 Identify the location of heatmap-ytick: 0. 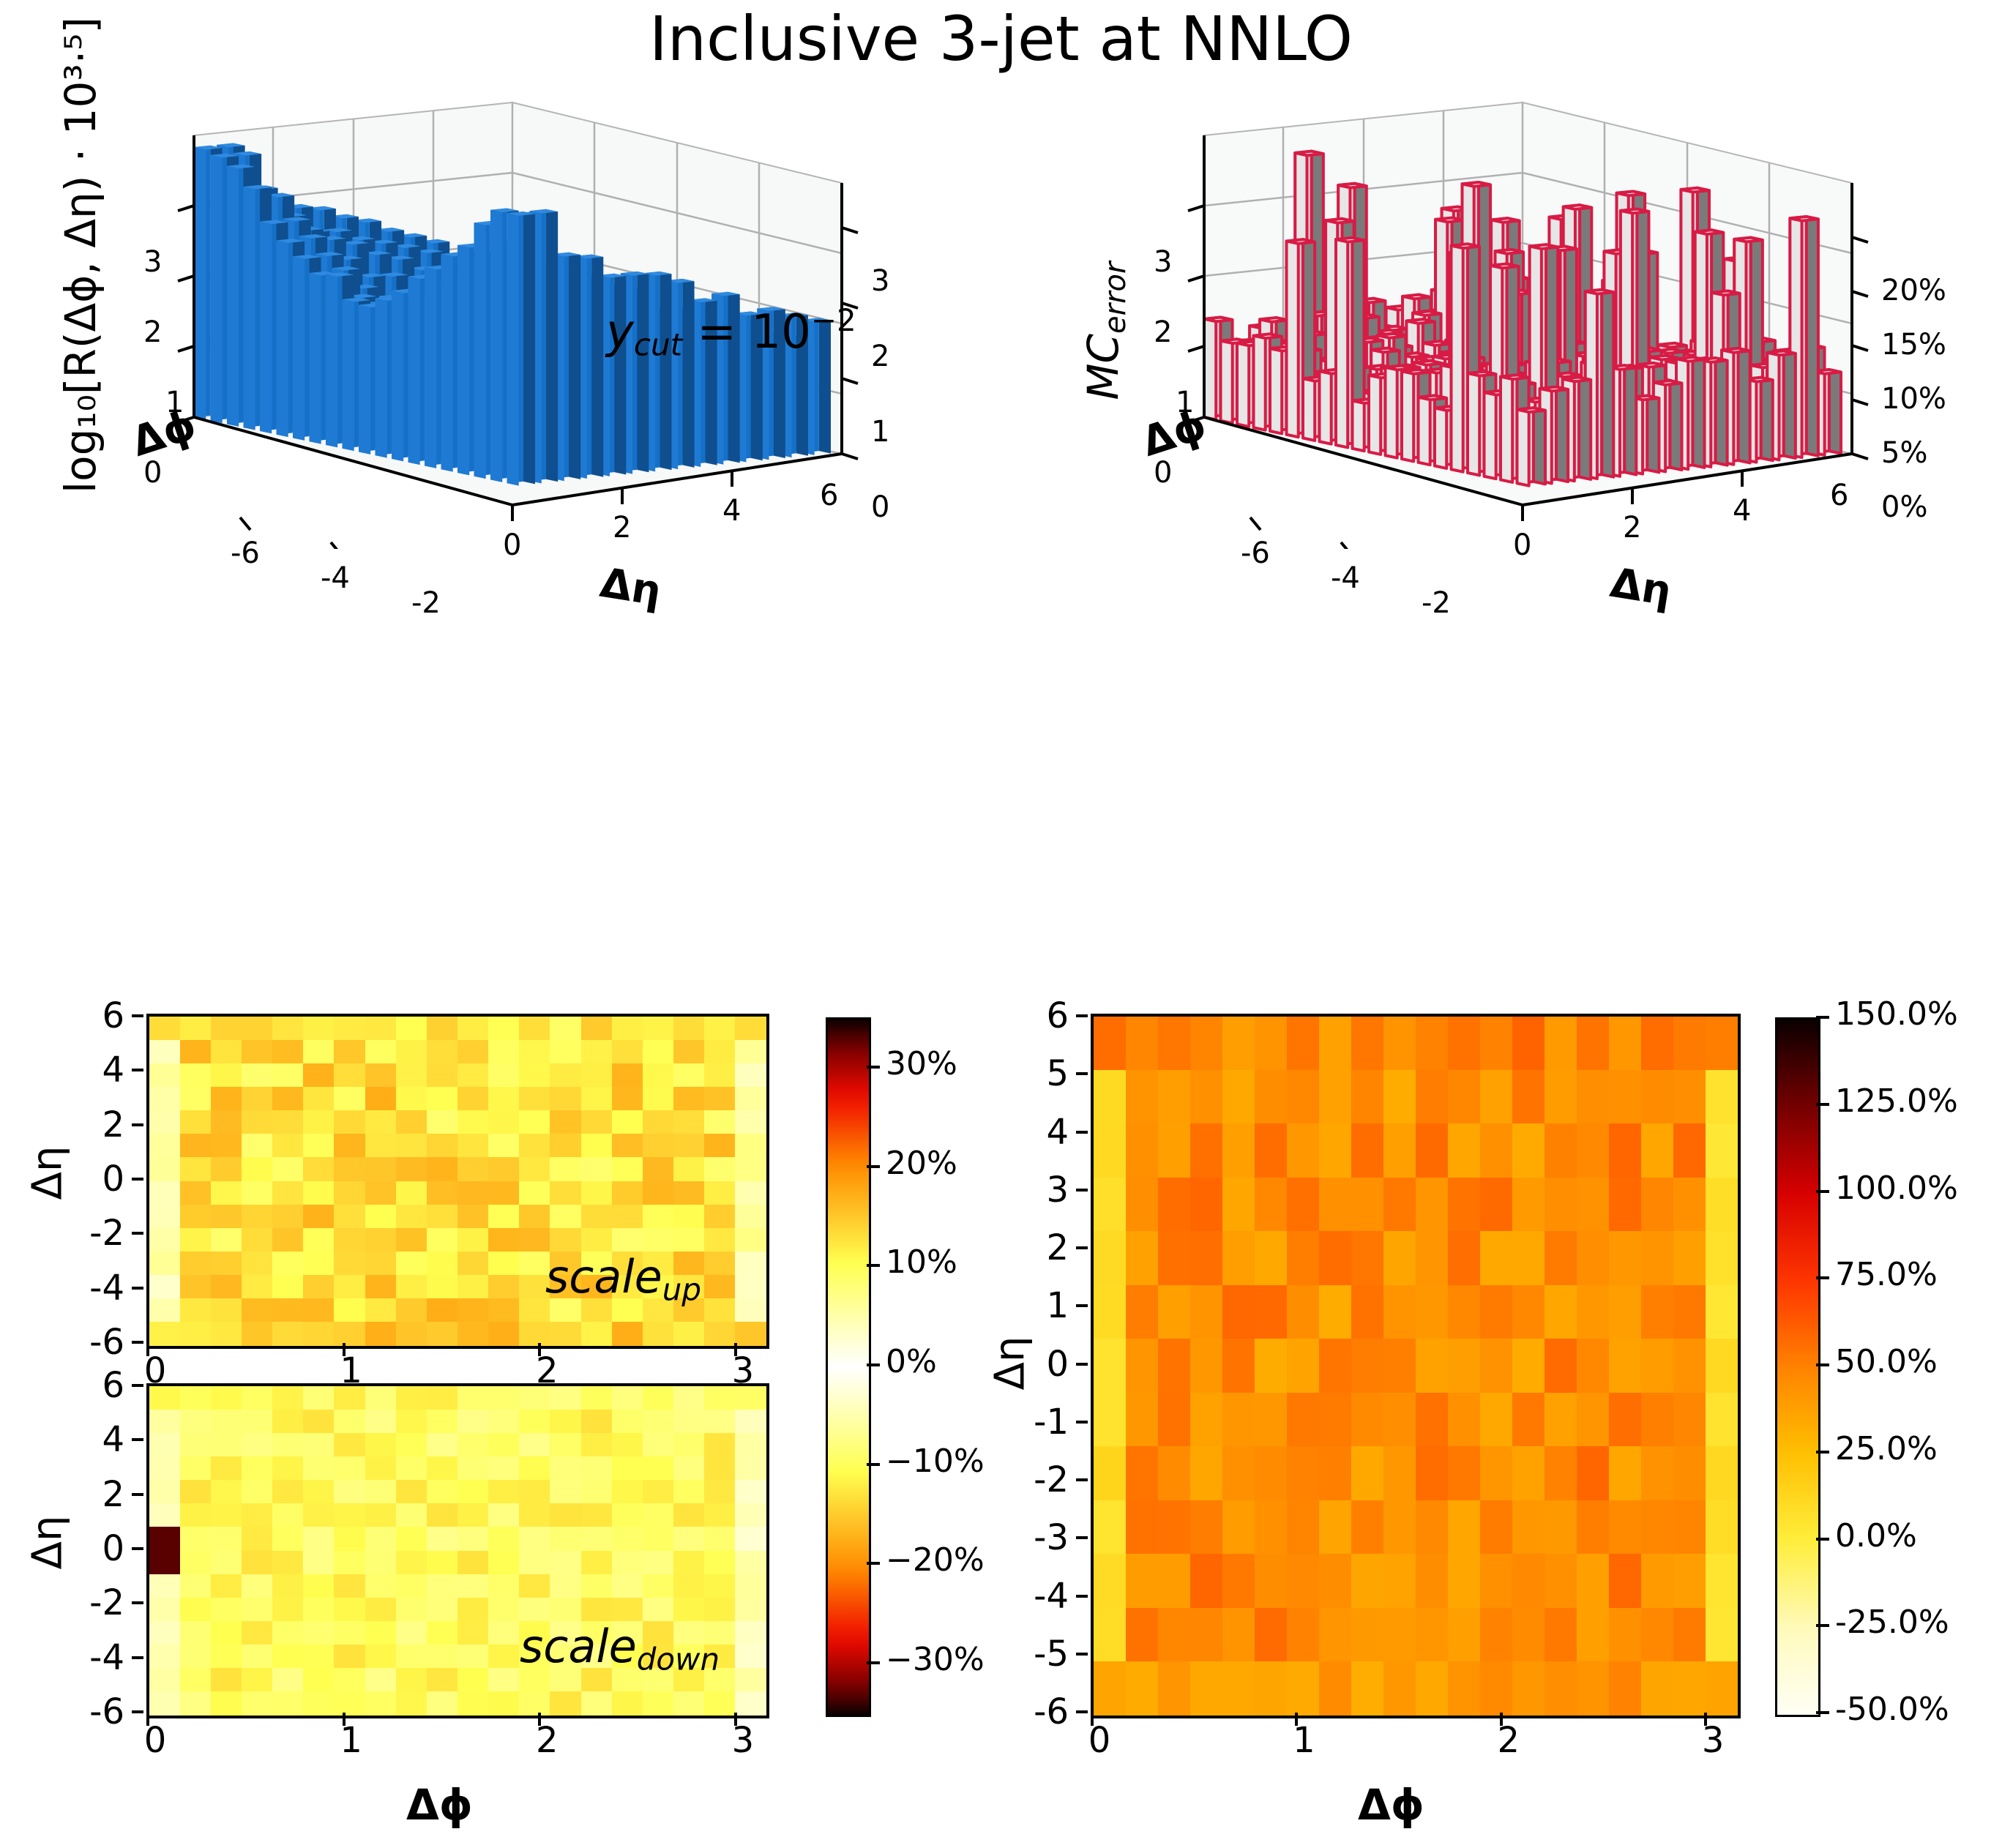
(113, 1180).